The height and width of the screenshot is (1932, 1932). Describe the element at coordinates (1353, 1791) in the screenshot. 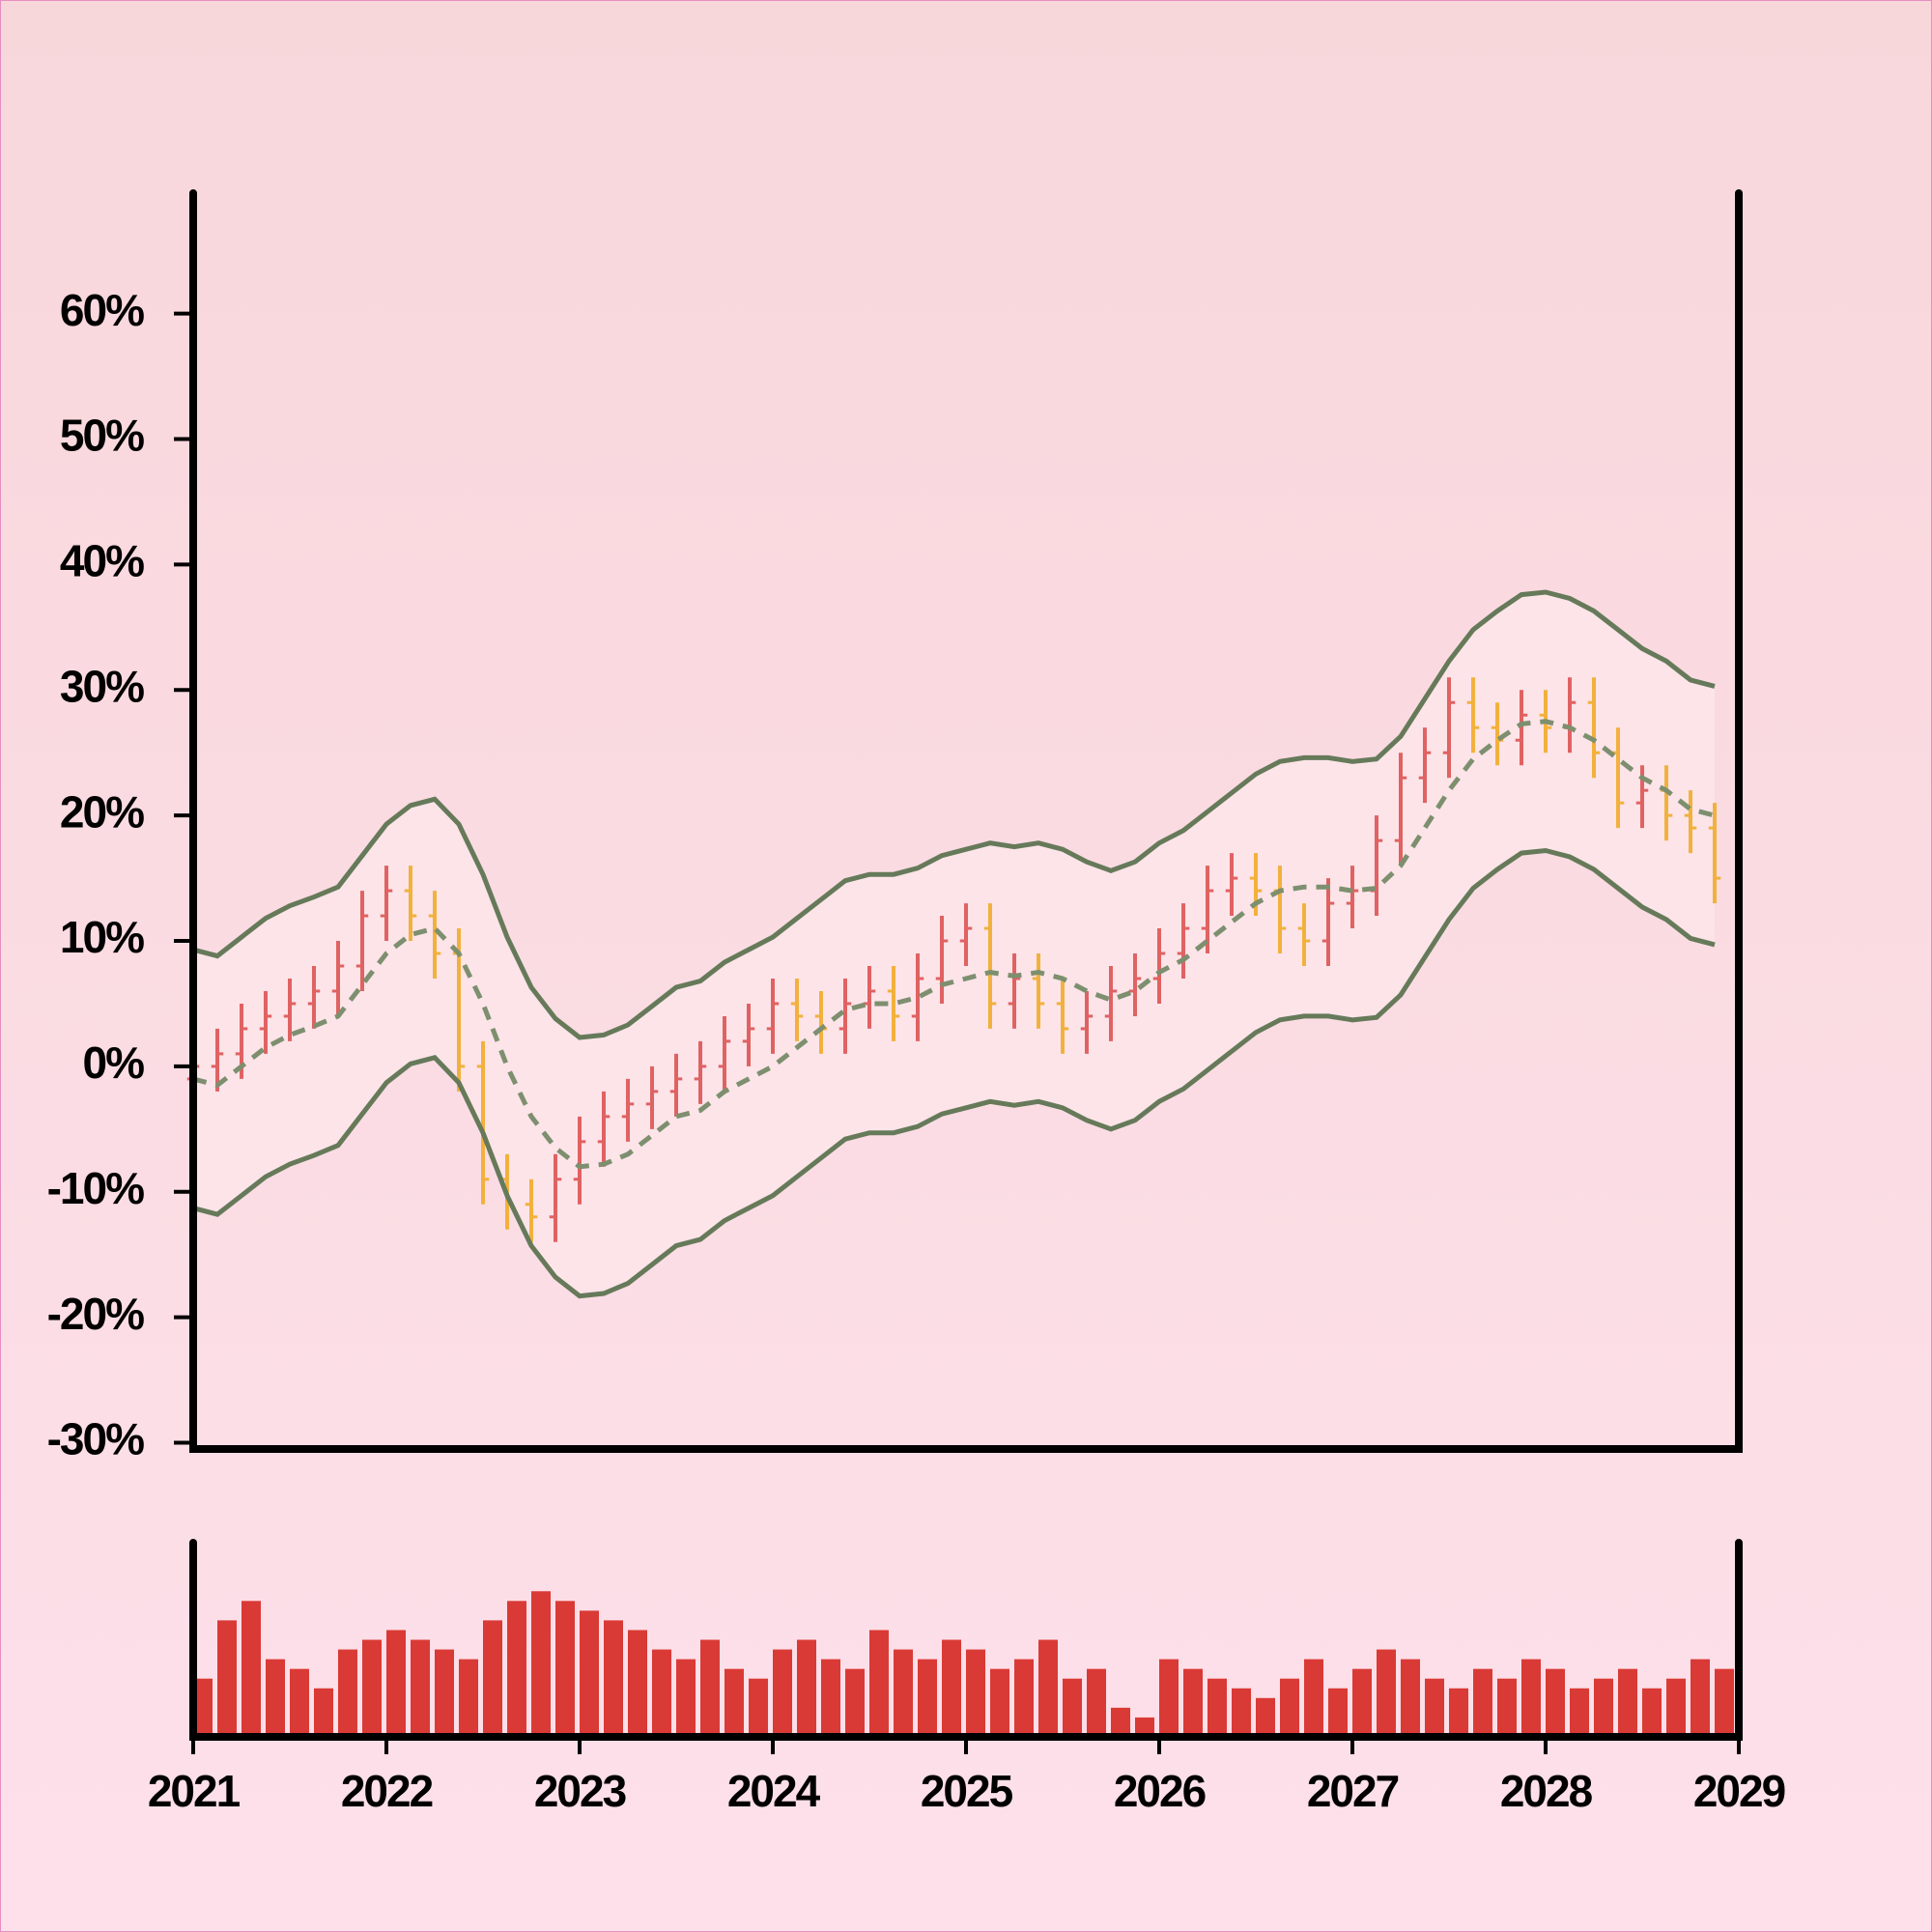

I see `x-tick-label: 2027` at that location.